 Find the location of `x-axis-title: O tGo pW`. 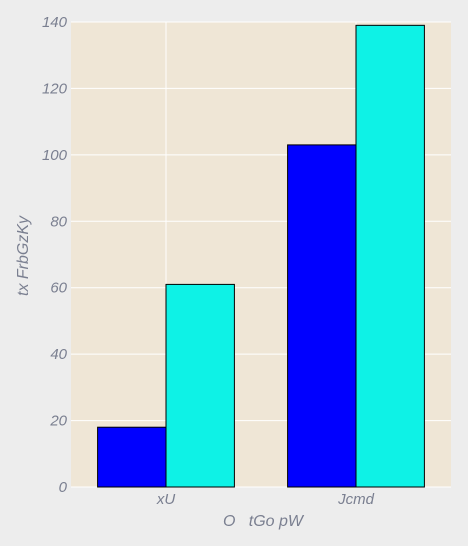

x-axis-title: O tGo pW is located at coordinates (264, 521).